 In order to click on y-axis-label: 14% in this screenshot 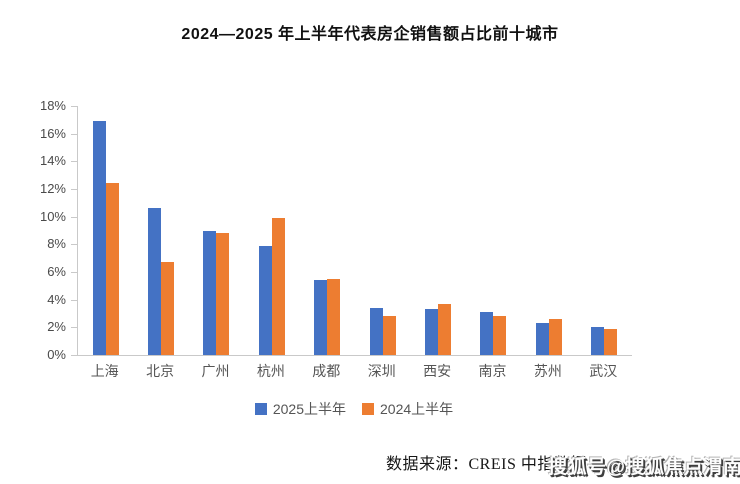, I will do `click(52, 161)`.